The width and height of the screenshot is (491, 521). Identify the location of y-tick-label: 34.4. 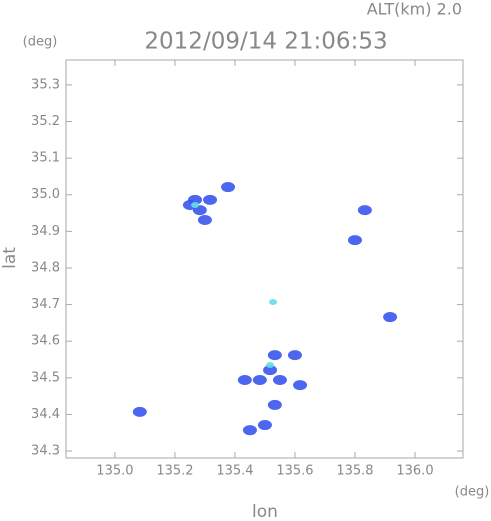
(45, 414).